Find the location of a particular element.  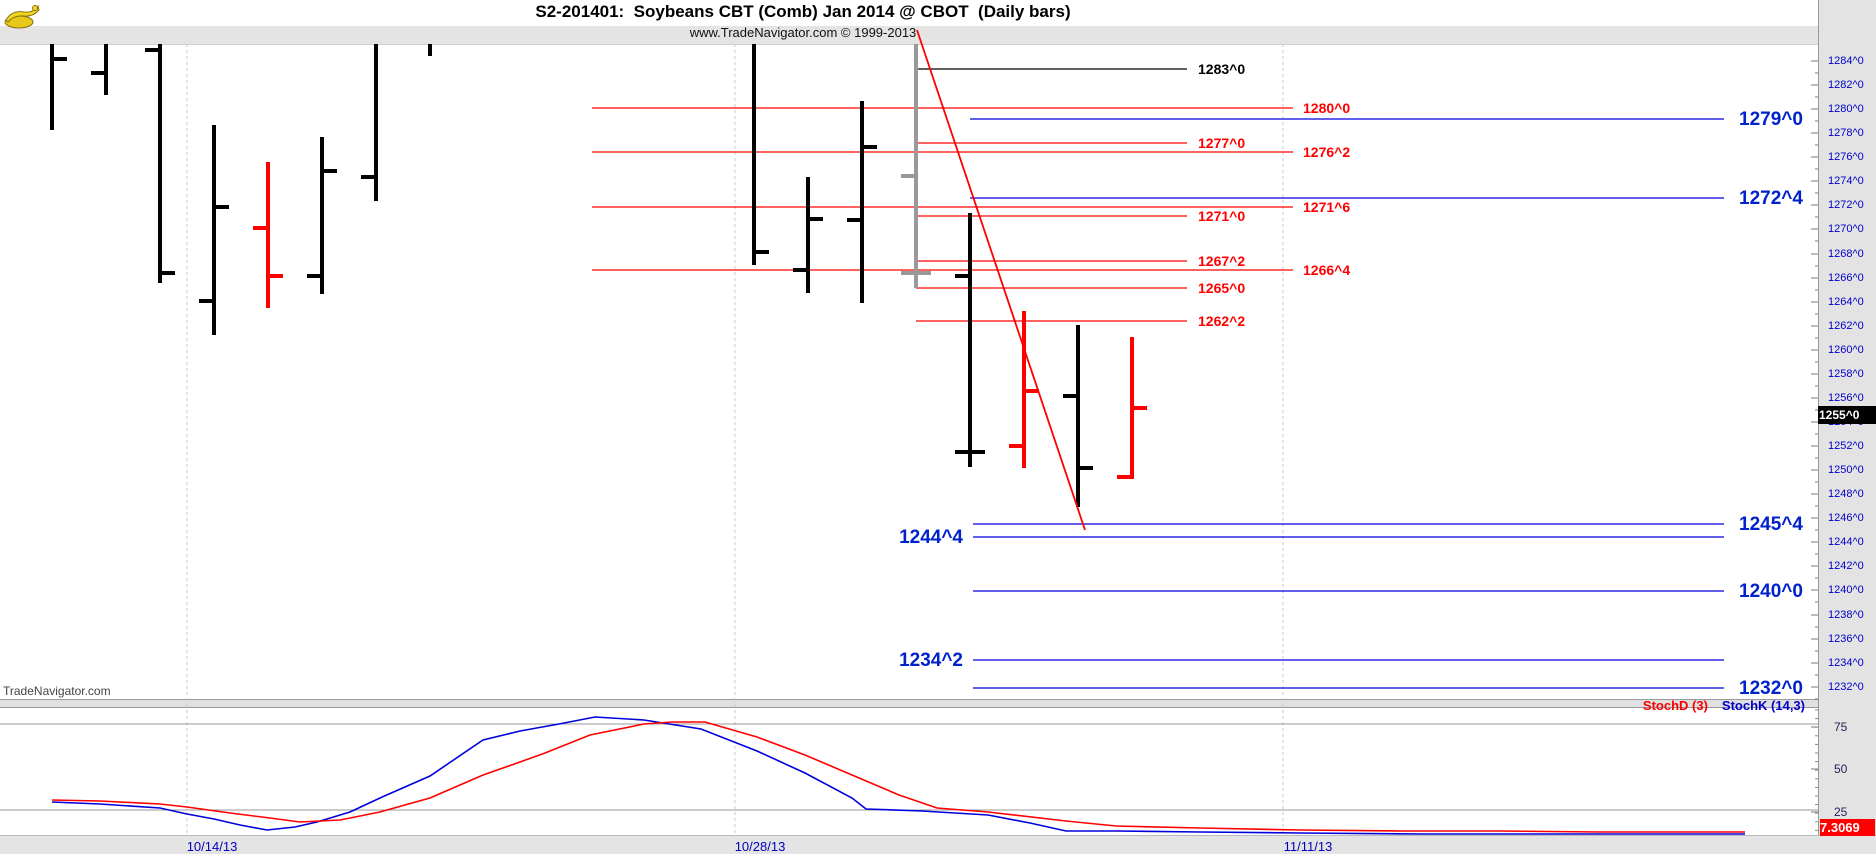

stoch-legend: StochD (3) StochK (14,3) is located at coordinates (1724, 705).